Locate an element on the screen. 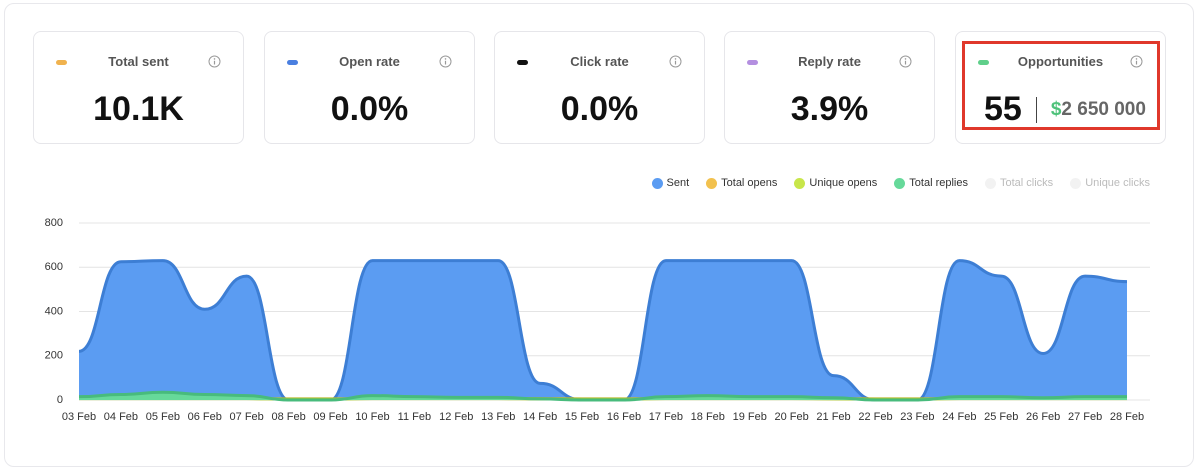 The image size is (1200, 473). x-tick-label: 23 Feb is located at coordinates (917, 417).